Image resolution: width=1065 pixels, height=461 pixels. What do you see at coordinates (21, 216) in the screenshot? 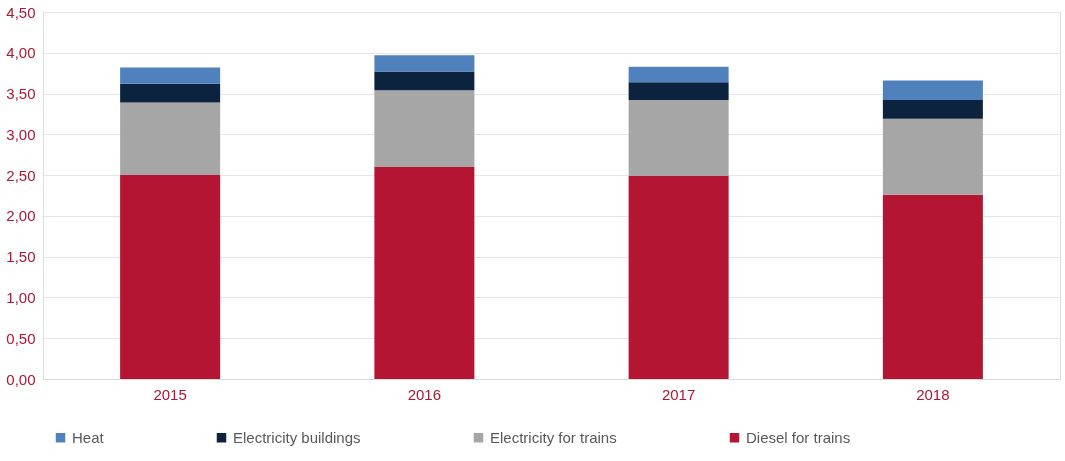
I see `y-tick-label: 2,00` at bounding box center [21, 216].